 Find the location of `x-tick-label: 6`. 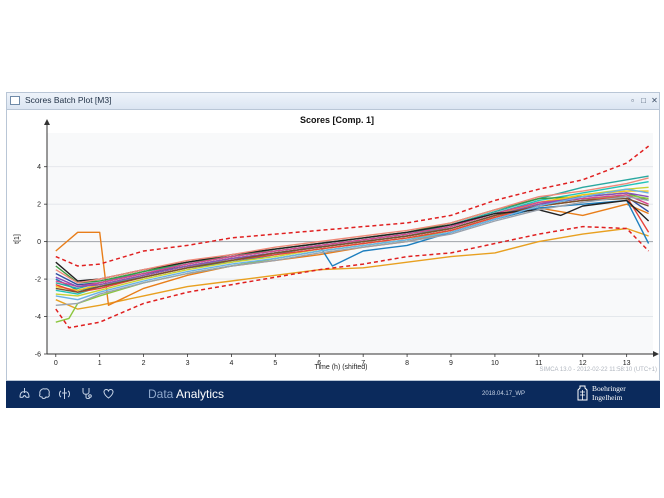

x-tick-label: 6 is located at coordinates (319, 363).